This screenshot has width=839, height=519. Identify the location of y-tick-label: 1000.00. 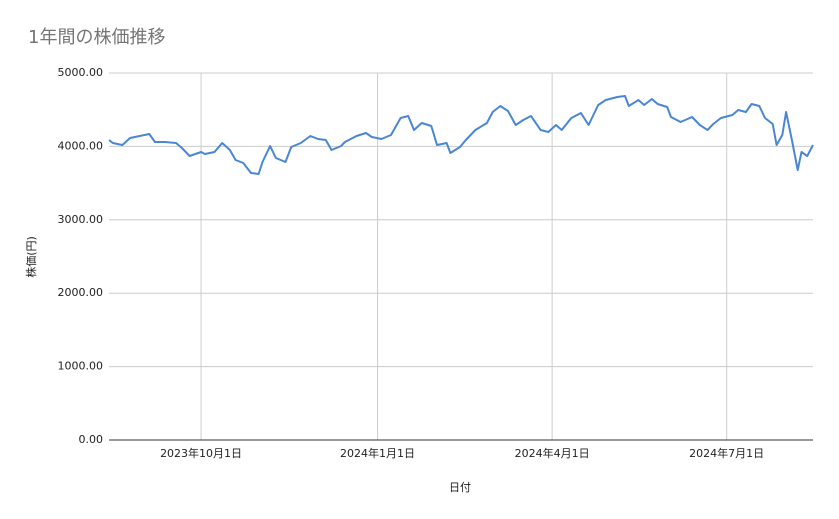
(81, 366).